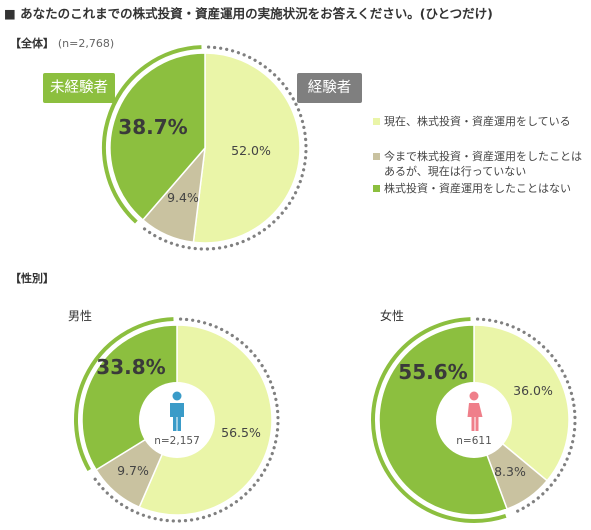 The width and height of the screenshot is (591, 530). Describe the element at coordinates (455, 171) in the screenshot. I see `legend-label-line: あるが、現在は行っていない` at that location.